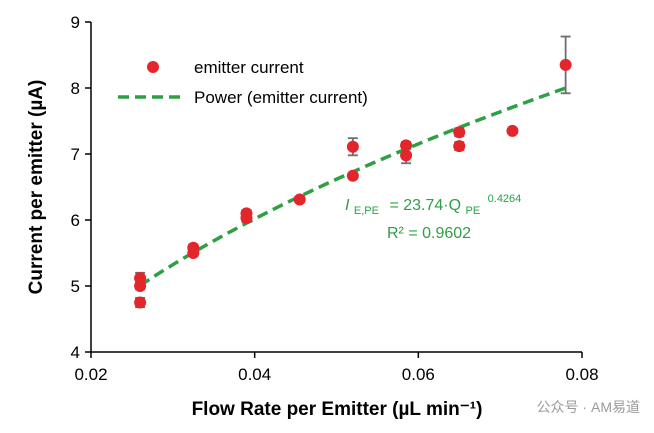  Describe the element at coordinates (347, 205) in the screenshot. I see `eq-lhs-symbol: I` at that location.